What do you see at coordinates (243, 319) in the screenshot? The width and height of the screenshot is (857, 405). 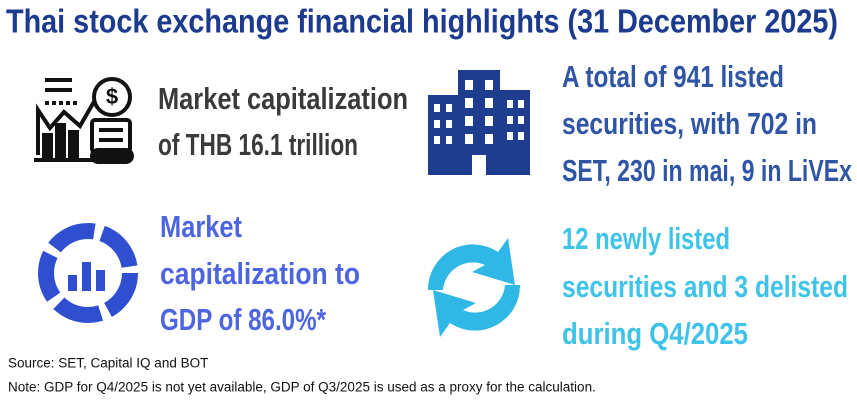 I see `highlight-line: GDP of 86.0%*` at bounding box center [243, 319].